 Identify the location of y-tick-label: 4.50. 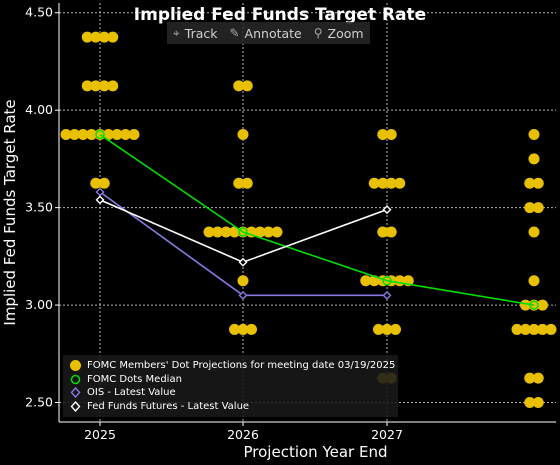
(39, 12).